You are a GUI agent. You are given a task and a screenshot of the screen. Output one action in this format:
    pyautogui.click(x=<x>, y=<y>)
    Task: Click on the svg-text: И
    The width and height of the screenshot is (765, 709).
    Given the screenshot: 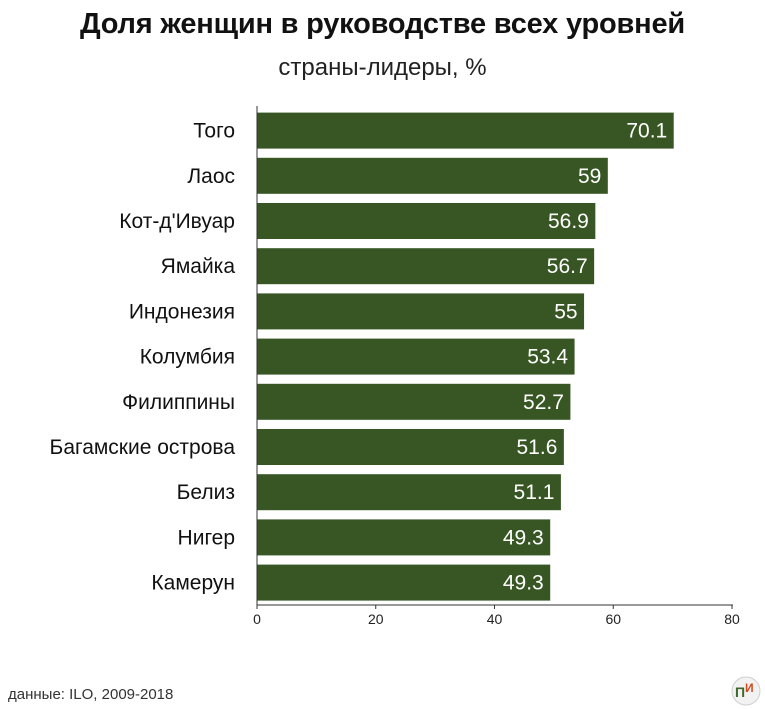 What is the action you would take?
    pyautogui.click(x=749, y=688)
    